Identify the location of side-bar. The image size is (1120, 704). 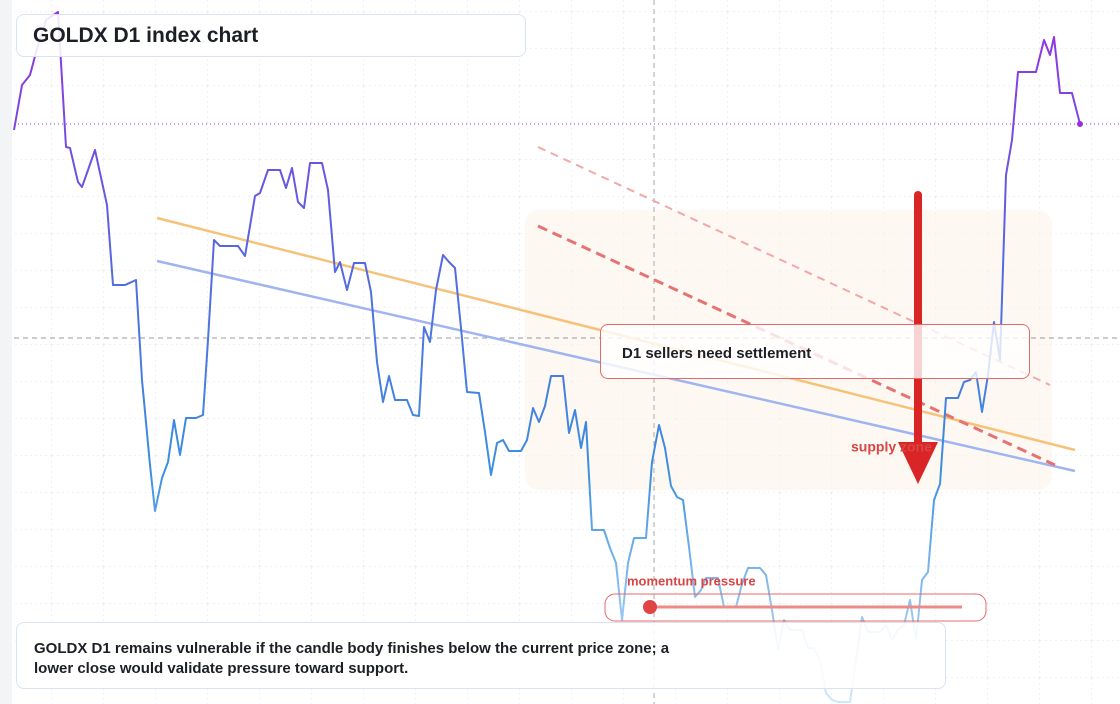
(6, 352).